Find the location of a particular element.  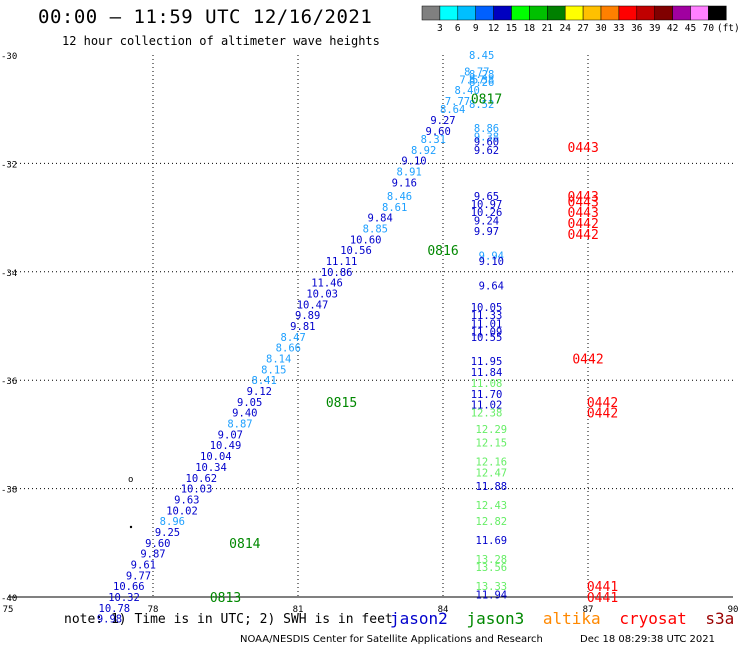

swh-value: 9.38 is located at coordinates (486, 137).